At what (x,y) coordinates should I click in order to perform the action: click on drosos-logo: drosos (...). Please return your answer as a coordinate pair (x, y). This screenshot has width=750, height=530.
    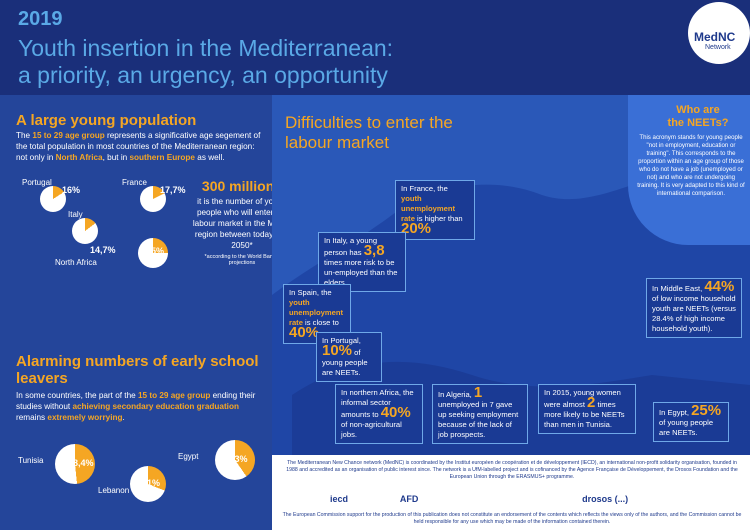
    Looking at the image, I should click on (605, 499).